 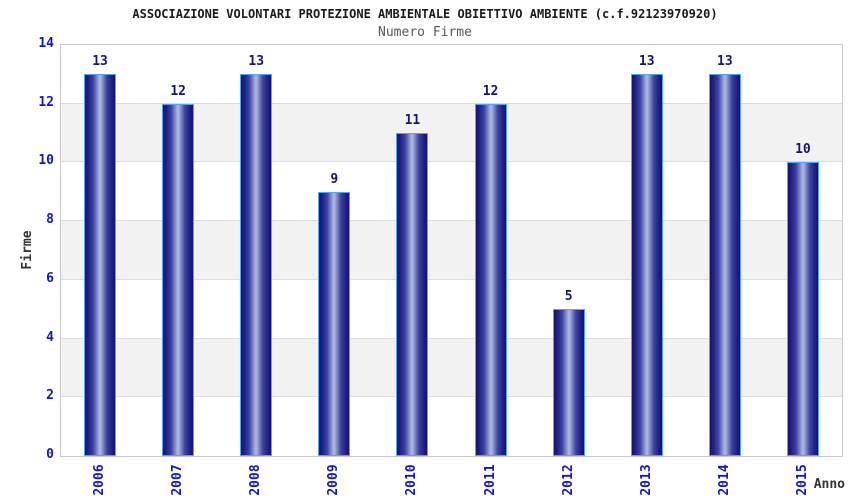 What do you see at coordinates (490, 480) in the screenshot?
I see `x-tick-label: 2011` at bounding box center [490, 480].